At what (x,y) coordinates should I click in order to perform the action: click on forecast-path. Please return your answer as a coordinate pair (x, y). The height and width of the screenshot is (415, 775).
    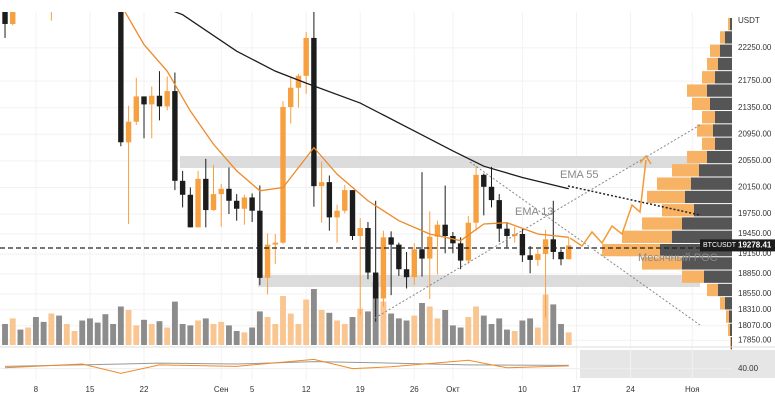
    Looking at the image, I should click on (608, 203).